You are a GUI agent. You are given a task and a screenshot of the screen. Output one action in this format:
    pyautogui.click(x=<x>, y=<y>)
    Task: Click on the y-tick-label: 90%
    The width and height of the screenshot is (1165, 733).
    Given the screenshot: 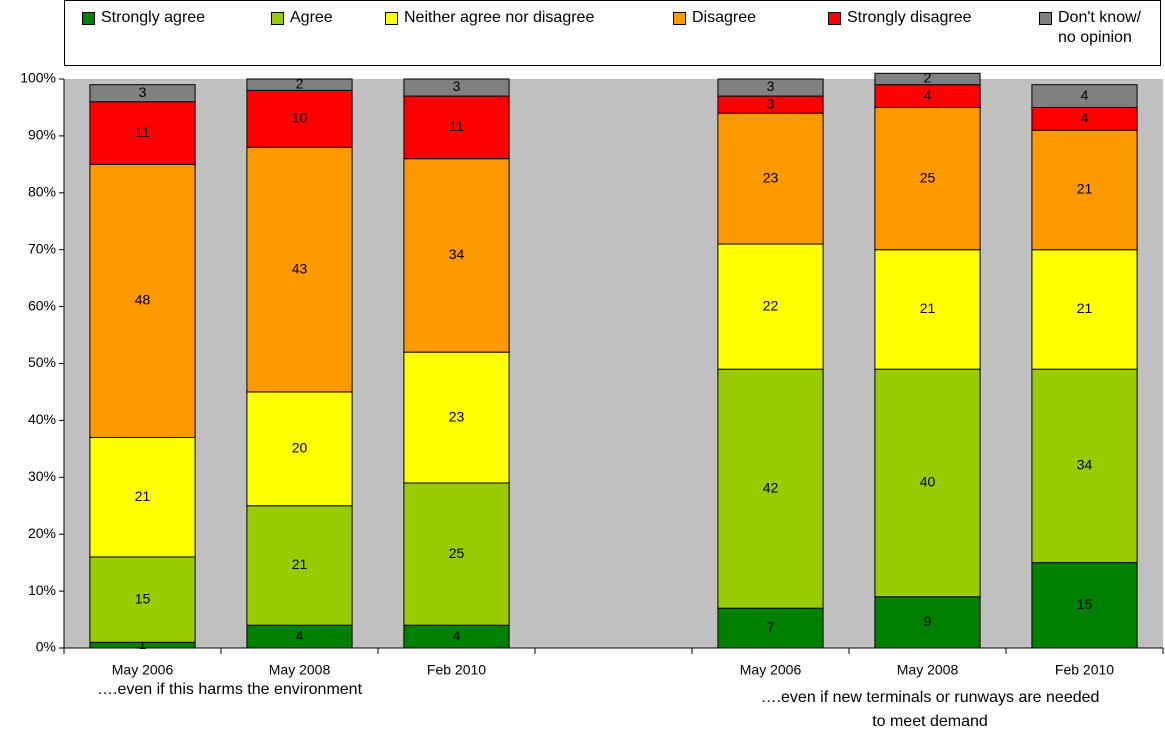 What is the action you would take?
    pyautogui.click(x=42, y=135)
    